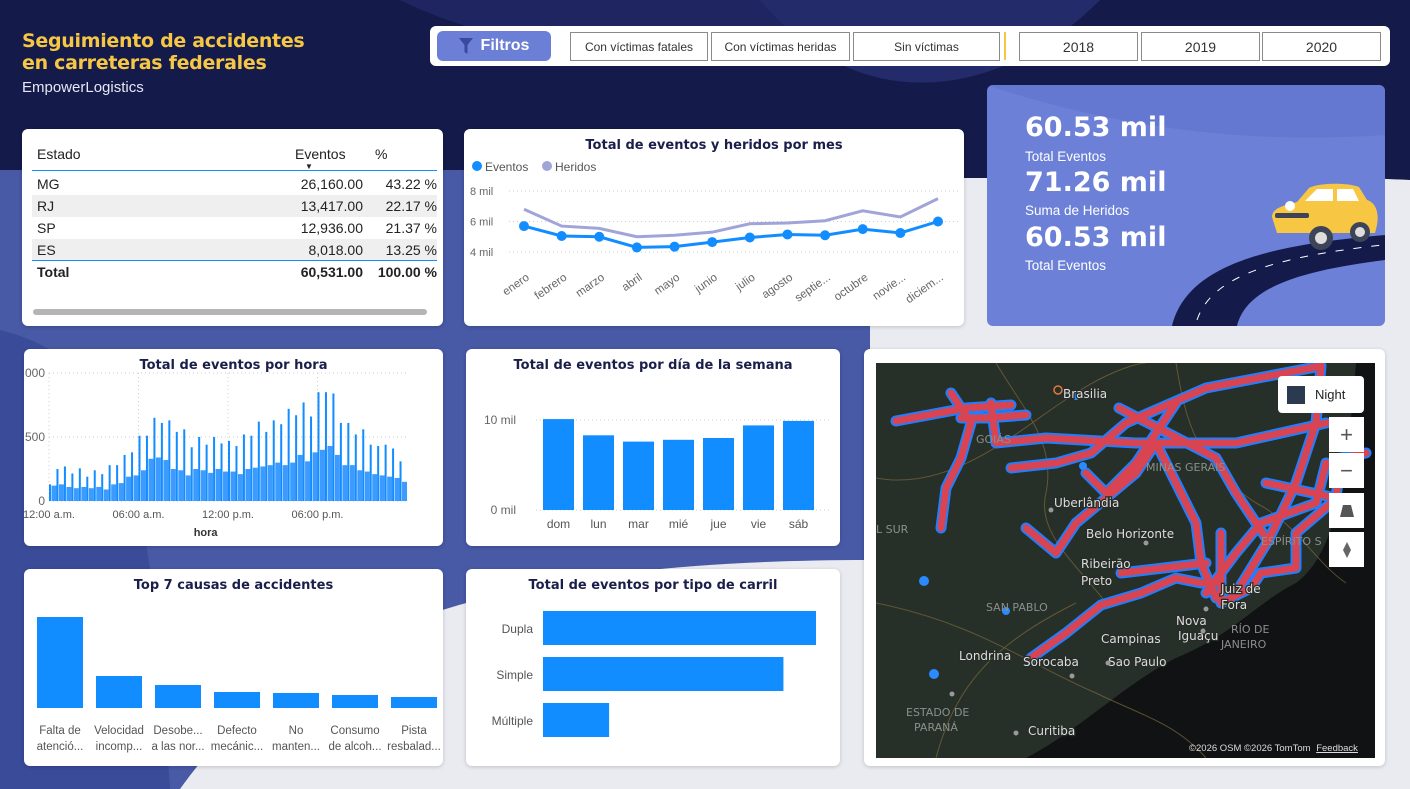 The image size is (1410, 789). I want to click on cell-eventos: 12,936.00, so click(331, 228).